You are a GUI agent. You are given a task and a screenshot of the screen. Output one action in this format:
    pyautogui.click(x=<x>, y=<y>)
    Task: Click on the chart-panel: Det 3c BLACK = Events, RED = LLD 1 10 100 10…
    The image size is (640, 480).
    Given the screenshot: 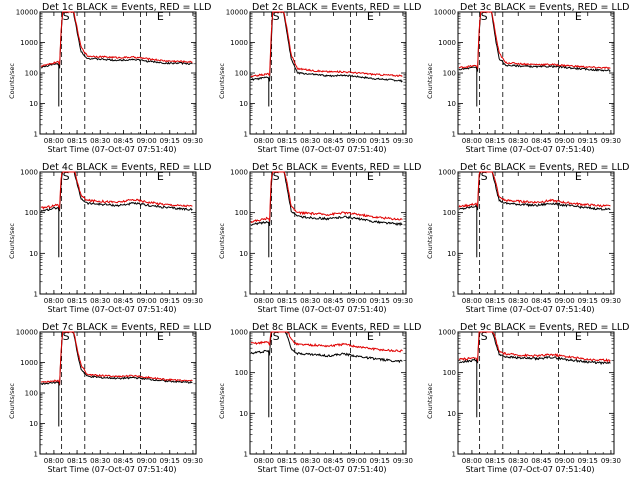 What is the action you would take?
    pyautogui.click(x=527, y=78)
    